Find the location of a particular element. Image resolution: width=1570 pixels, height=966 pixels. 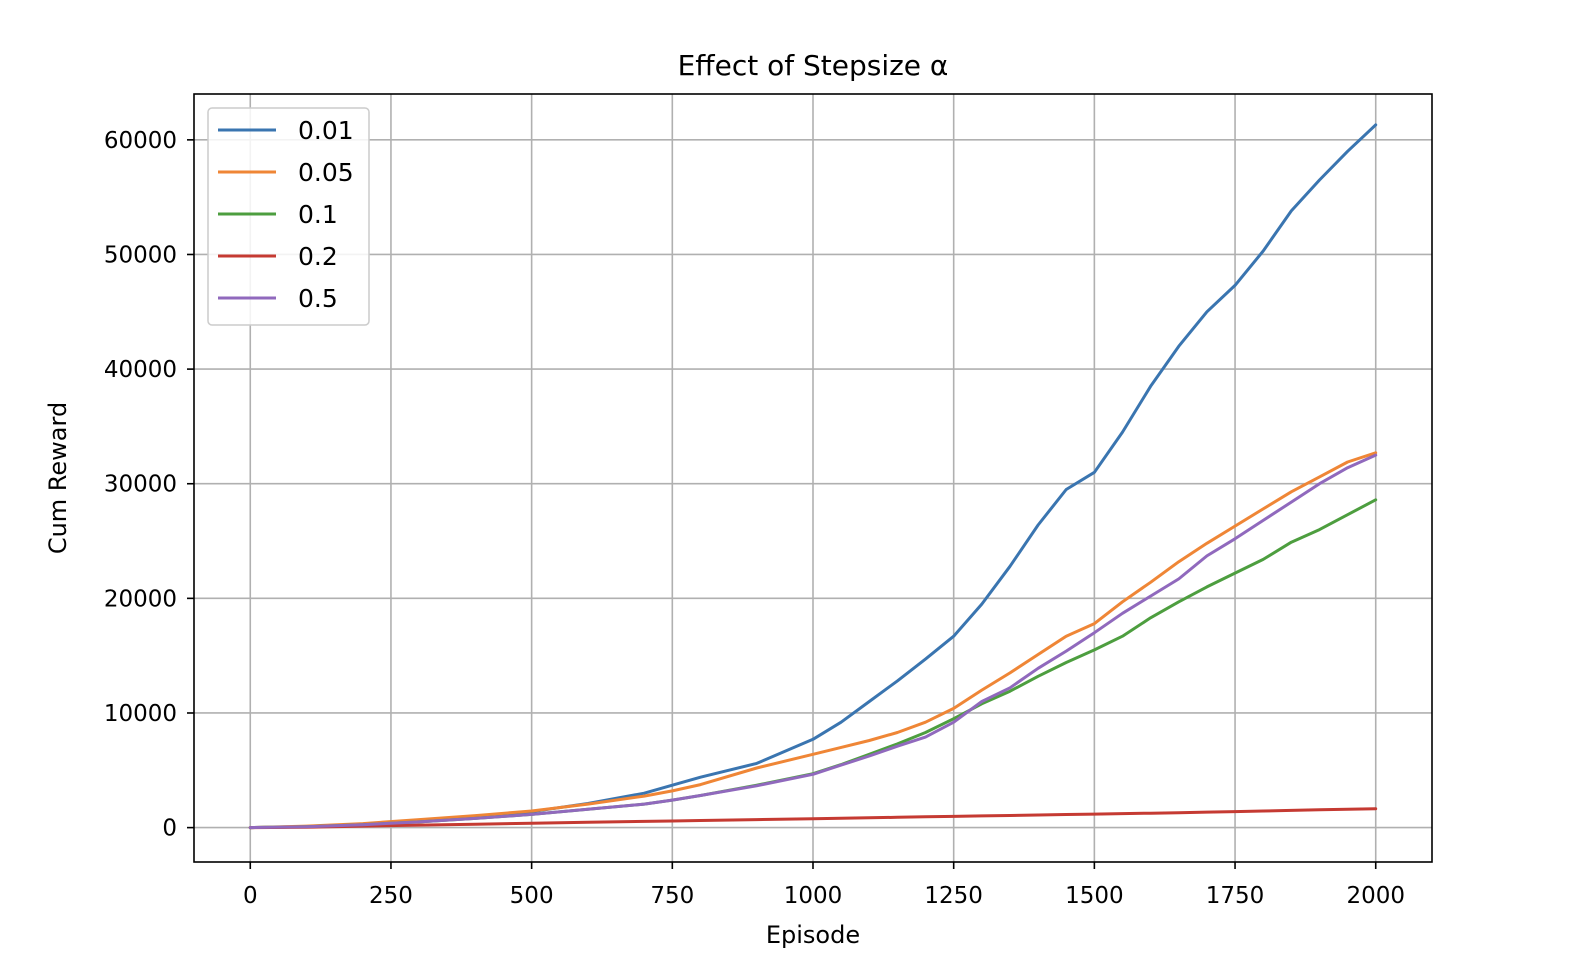

legend-label: 0.05 is located at coordinates (326, 172).